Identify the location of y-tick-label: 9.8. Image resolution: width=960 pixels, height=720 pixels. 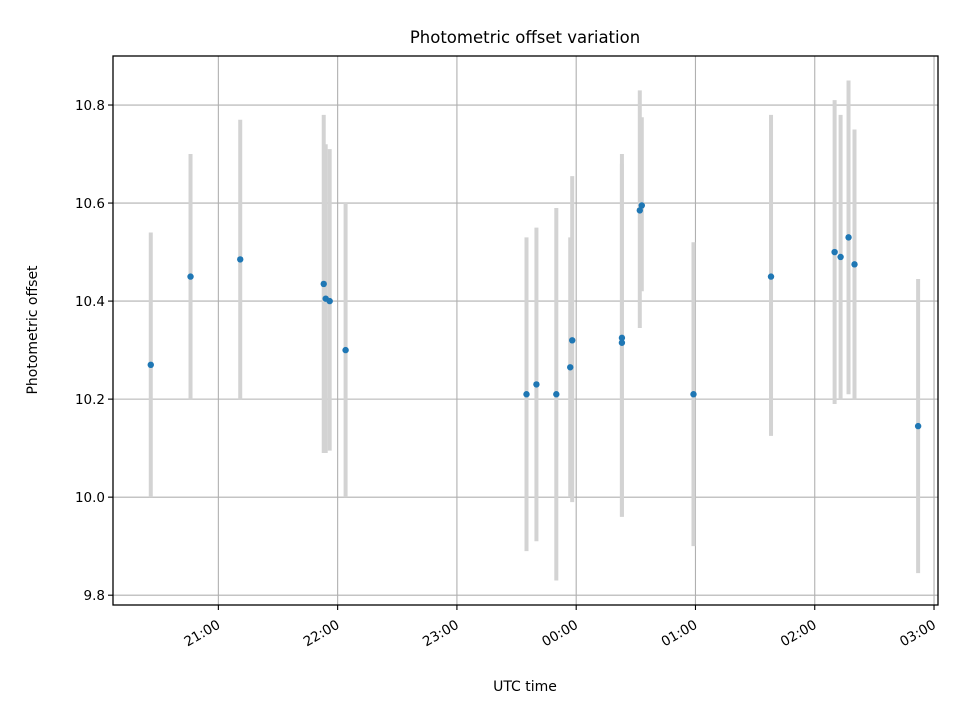
(94, 596).